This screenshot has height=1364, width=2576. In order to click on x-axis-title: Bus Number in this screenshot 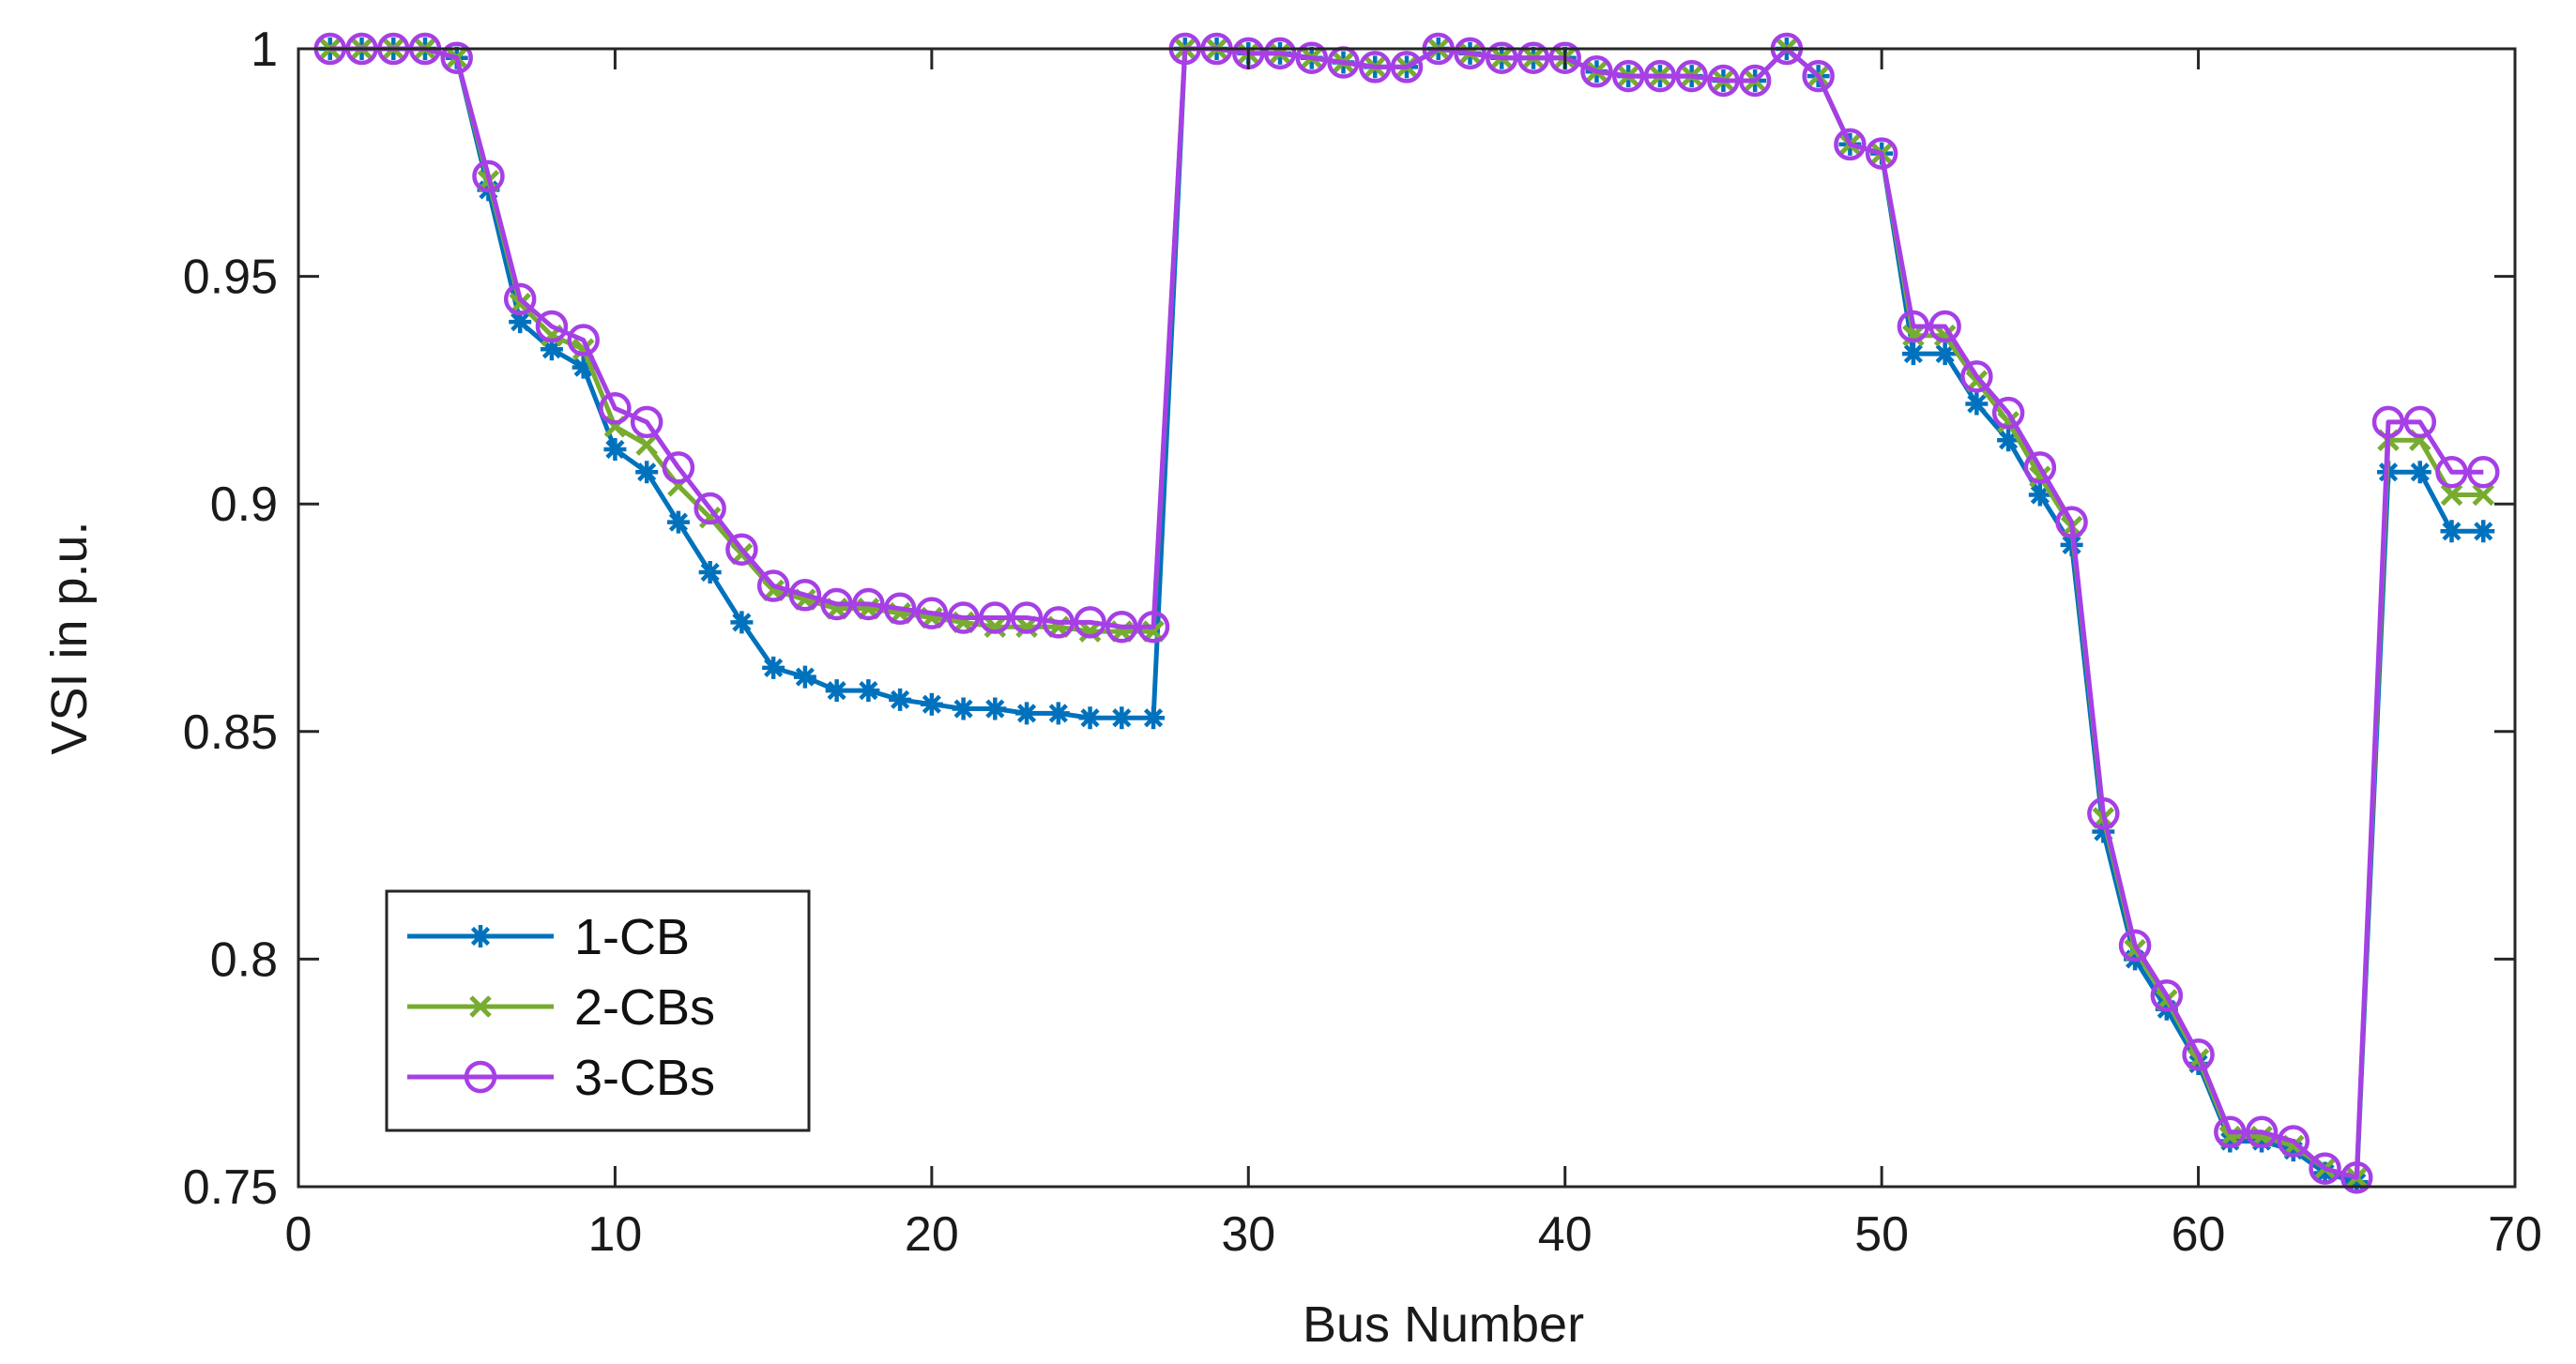, I will do `click(1443, 1324)`.